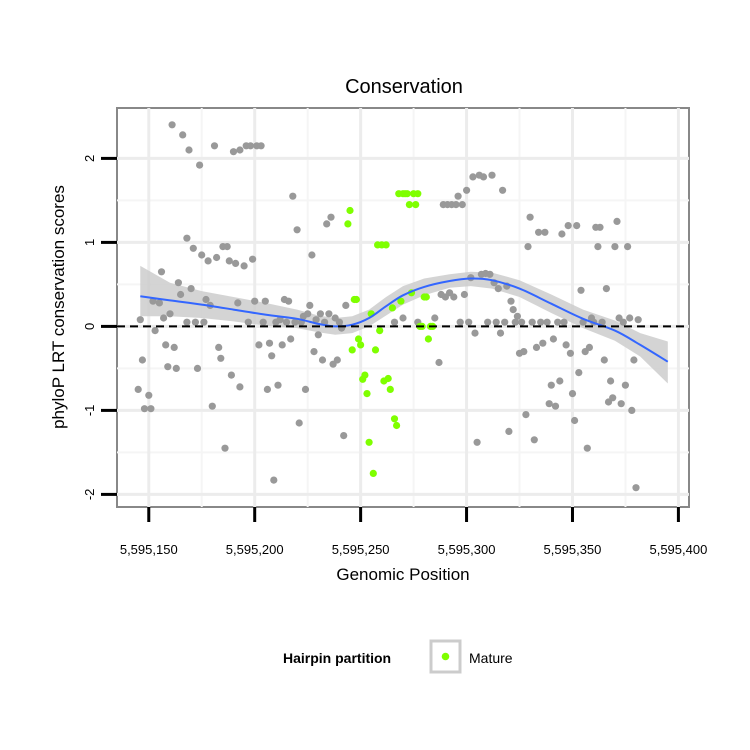 The width and height of the screenshot is (750, 750). Describe the element at coordinates (404, 320) in the screenshot. I see `smooth-line` at that location.